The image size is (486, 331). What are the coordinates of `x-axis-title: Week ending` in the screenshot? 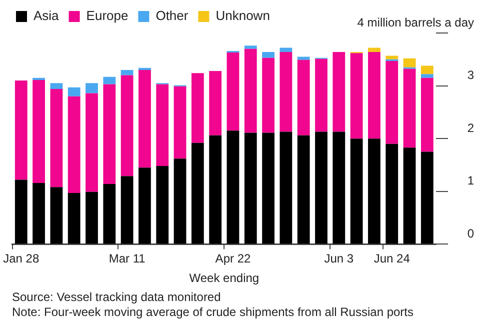 It's located at (224, 278).